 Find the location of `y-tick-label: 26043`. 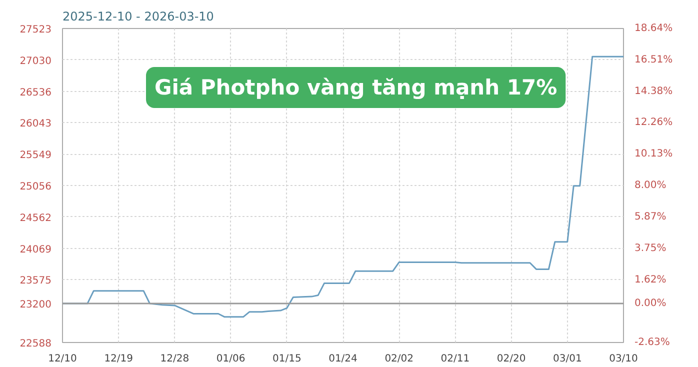

y-tick-label: 26043 is located at coordinates (36, 124).